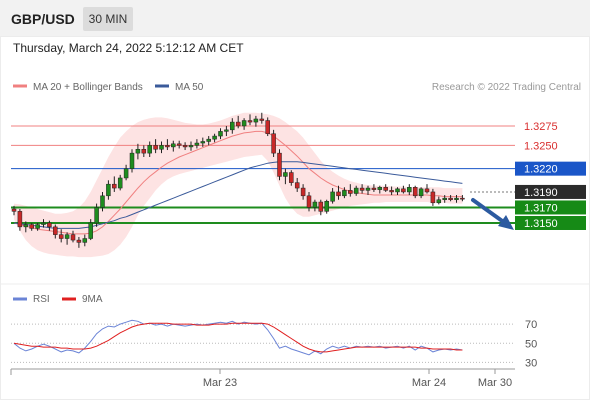  Describe the element at coordinates (238, 337) in the screenshot. I see `ma9-line` at that location.